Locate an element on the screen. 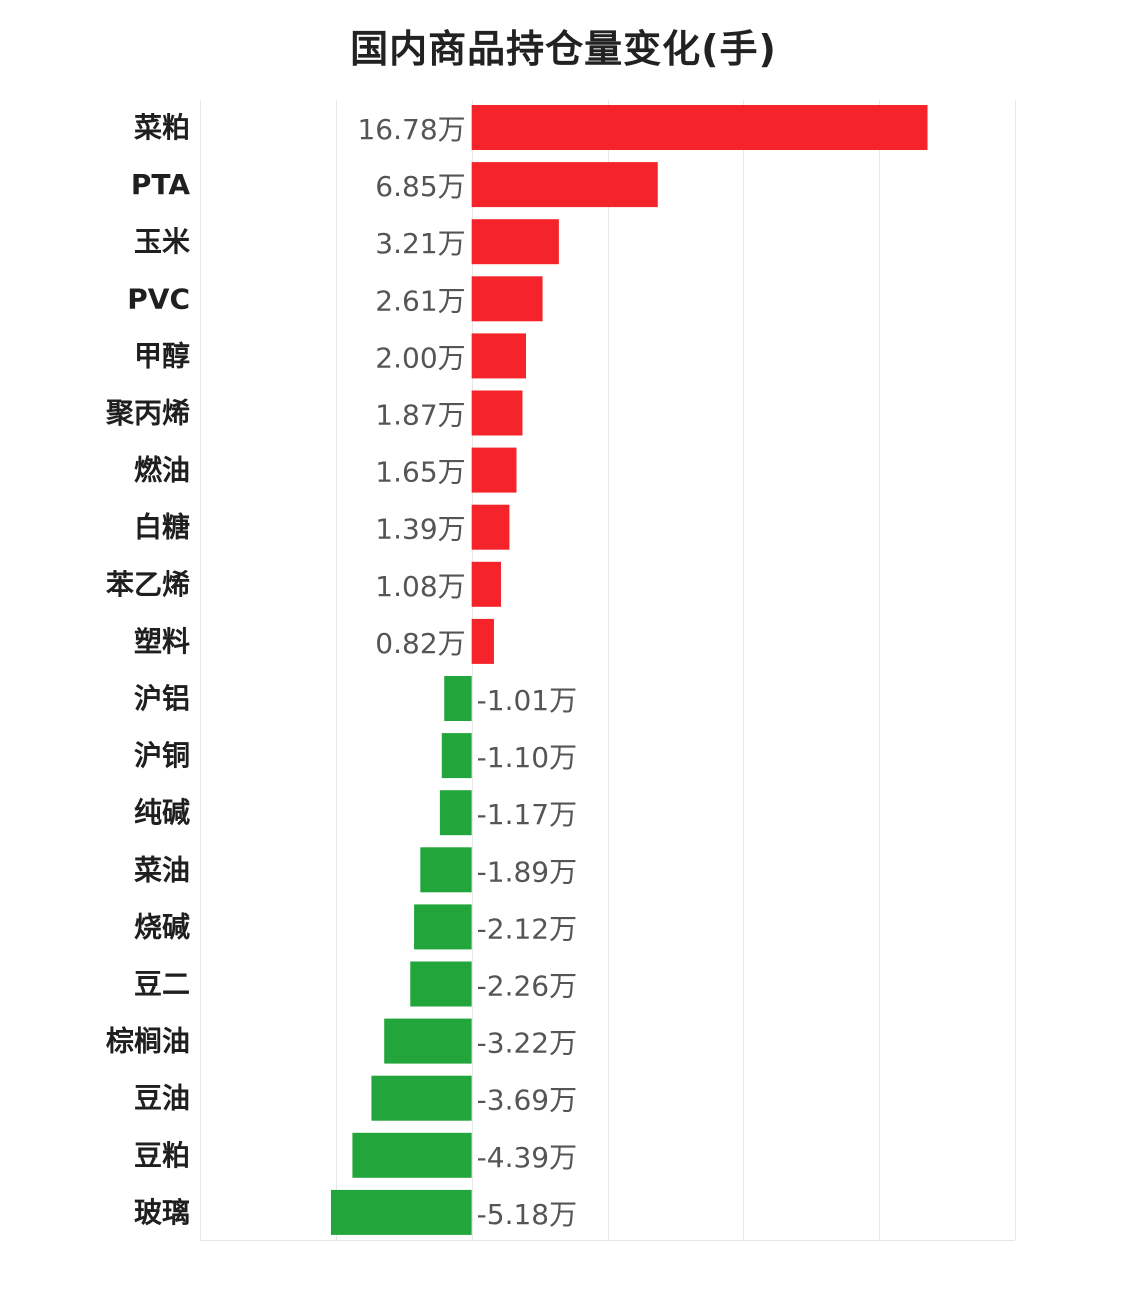  value-label: 1.65万 is located at coordinates (420, 472).